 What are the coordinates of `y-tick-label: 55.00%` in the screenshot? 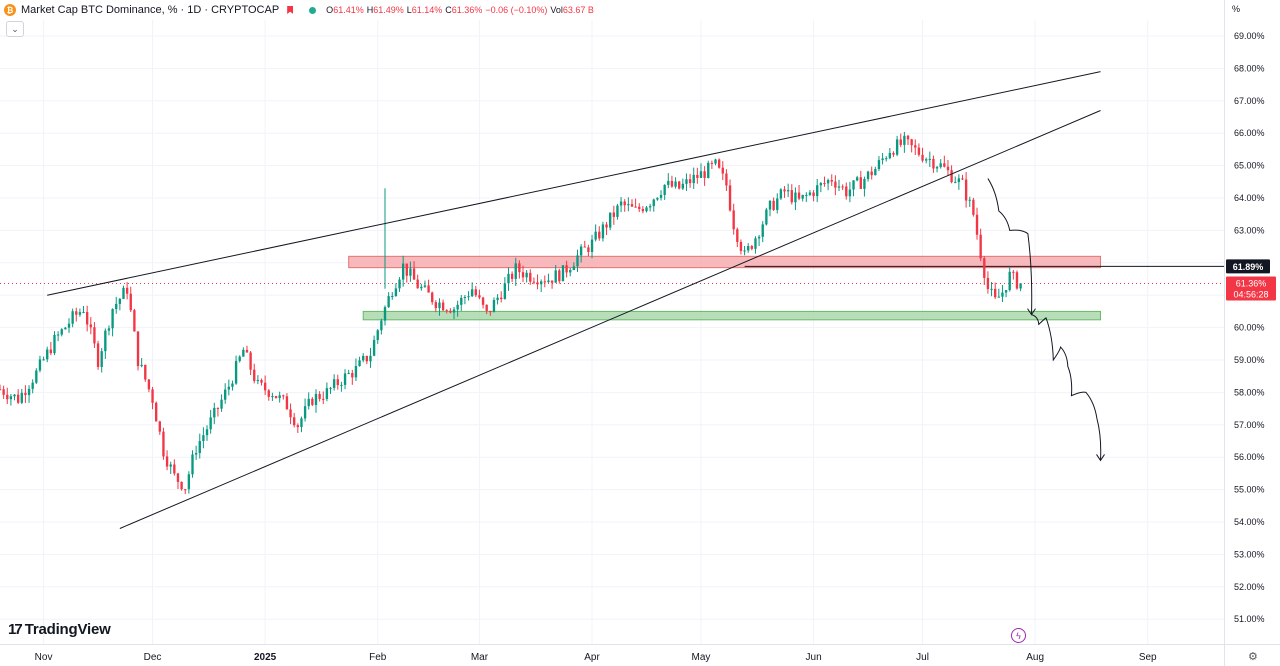 It's located at (1249, 490).